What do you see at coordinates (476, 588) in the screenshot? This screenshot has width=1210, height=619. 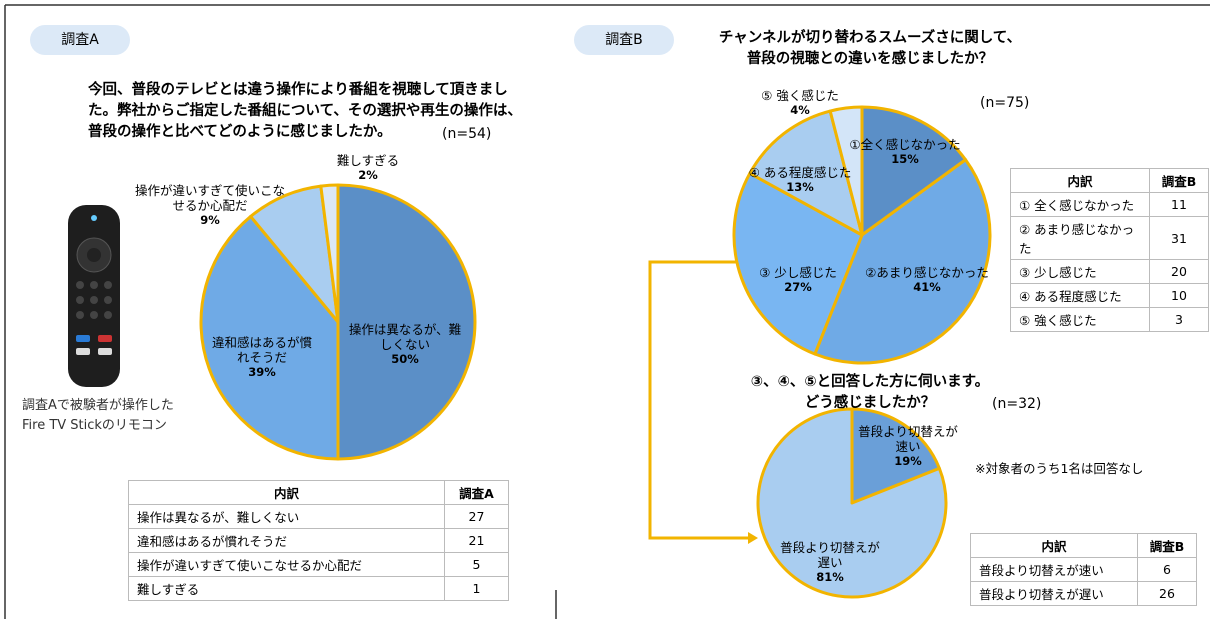 I see `table-cell: 1` at bounding box center [476, 588].